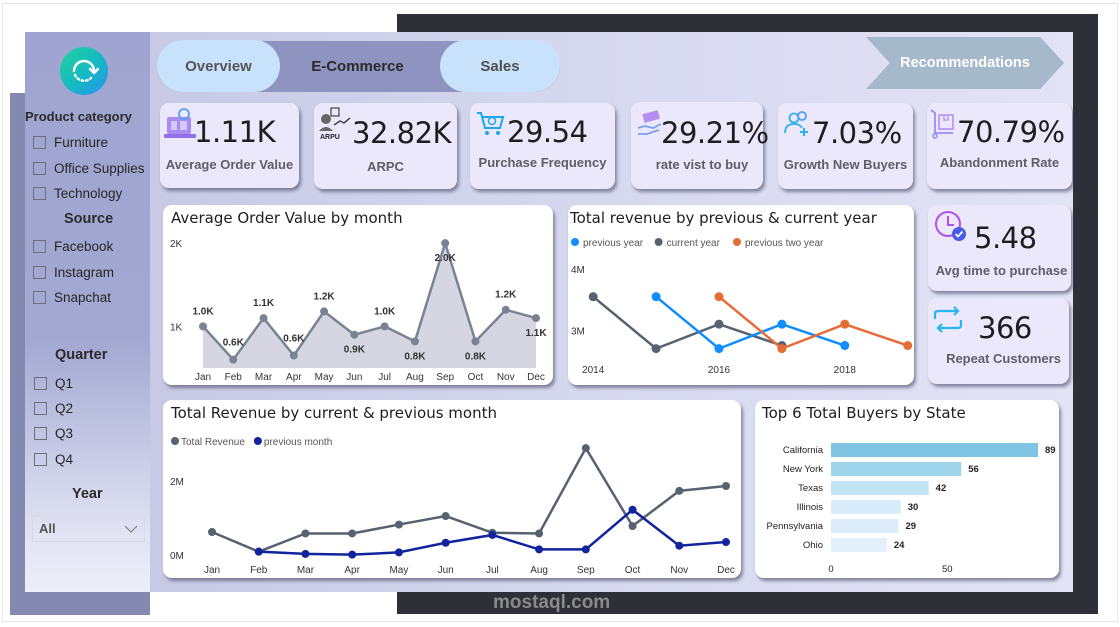 The image size is (1120, 627). I want to click on filter-sidebar, so click(87, 312).